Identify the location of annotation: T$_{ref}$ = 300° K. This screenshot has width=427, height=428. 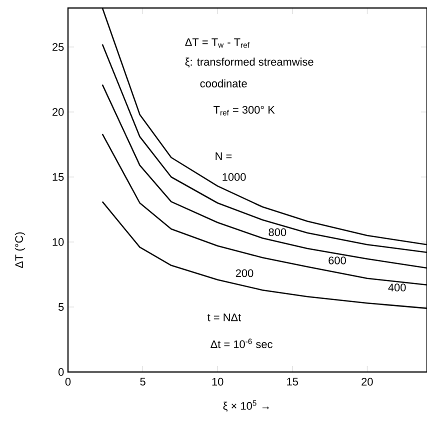
(244, 111).